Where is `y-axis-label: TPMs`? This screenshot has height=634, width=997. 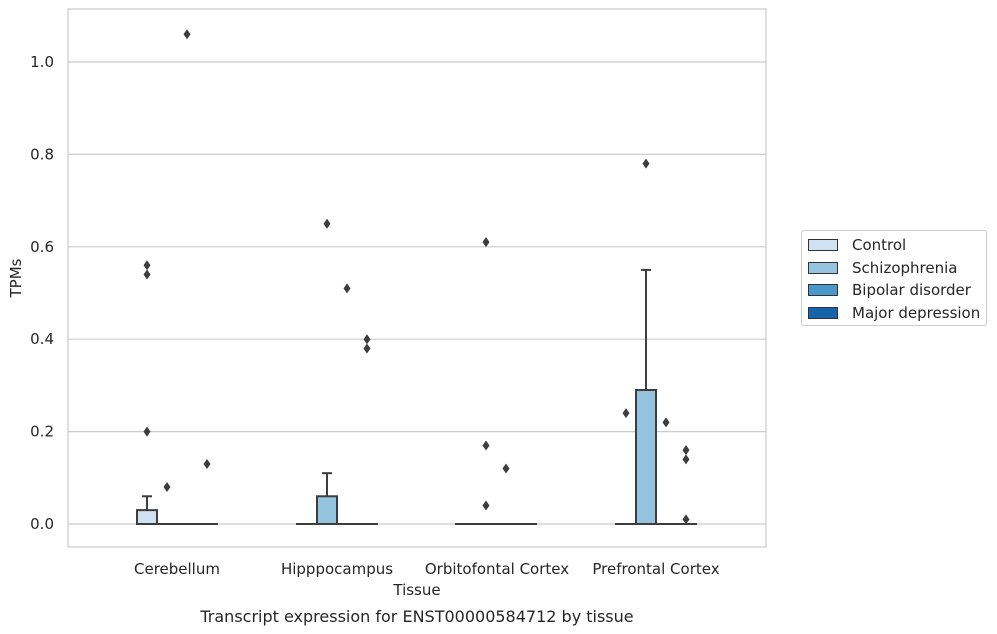
y-axis-label: TPMs is located at coordinates (16, 278).